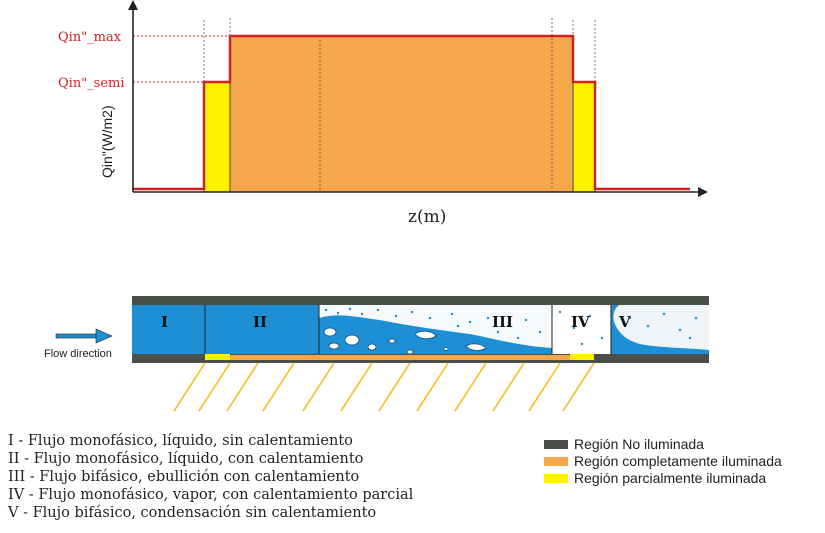 This screenshot has width=825, height=533. What do you see at coordinates (84, 336) in the screenshot?
I see `flow-arrow-icon` at bounding box center [84, 336].